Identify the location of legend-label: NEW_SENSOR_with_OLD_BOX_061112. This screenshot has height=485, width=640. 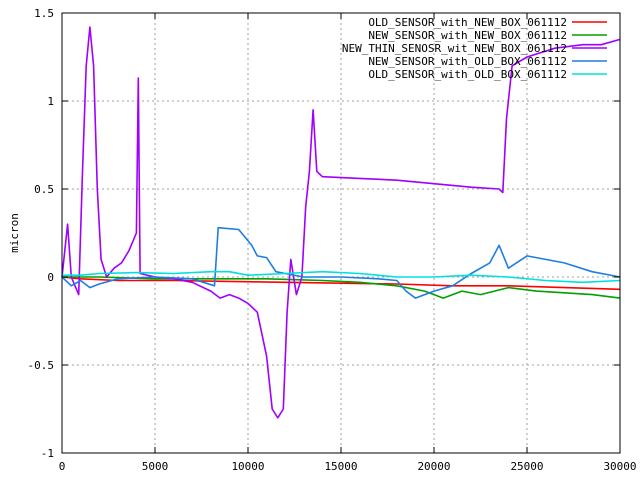
(467, 61).